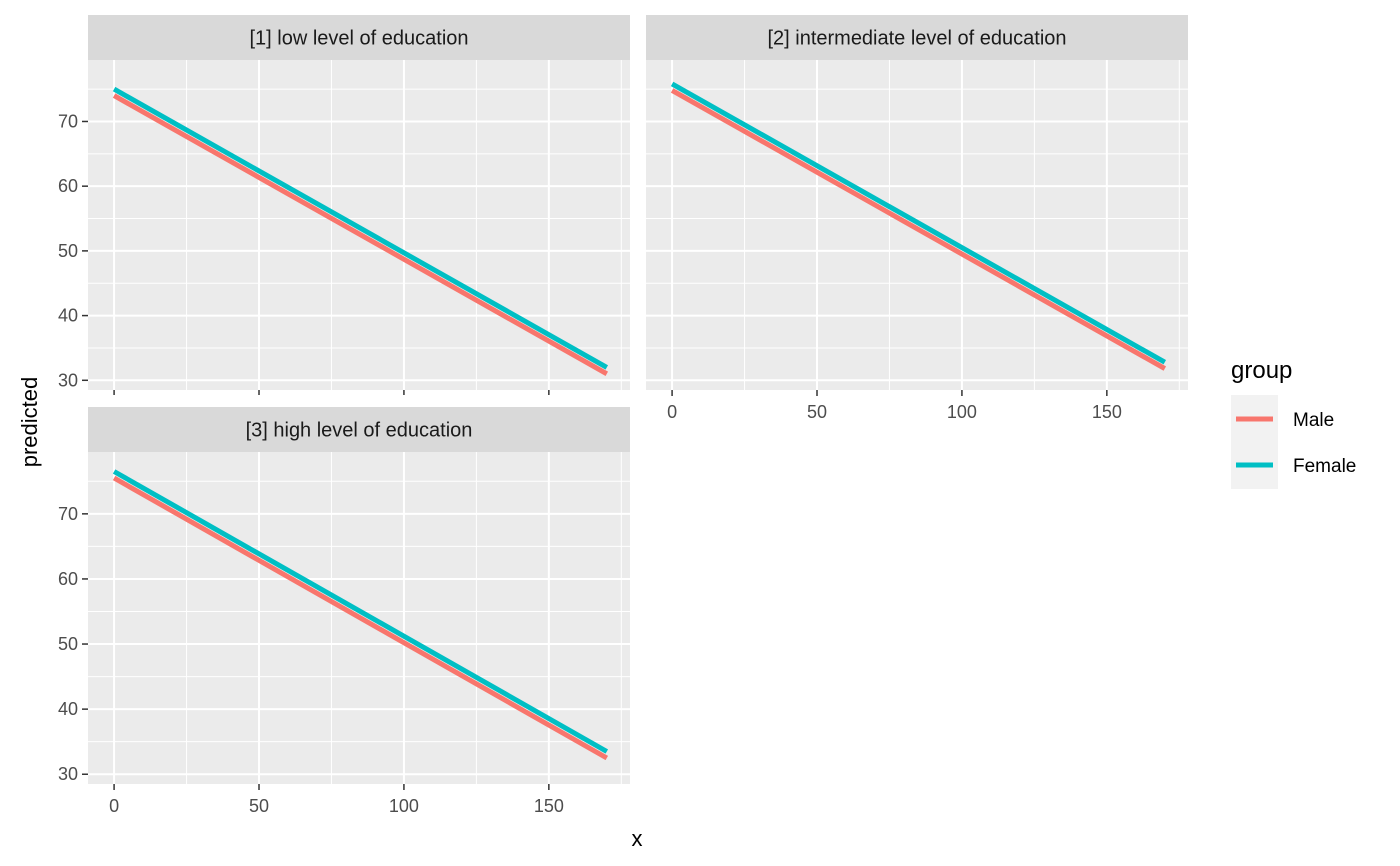  I want to click on facet-strip-label: [1] low level of education, so click(358, 39).